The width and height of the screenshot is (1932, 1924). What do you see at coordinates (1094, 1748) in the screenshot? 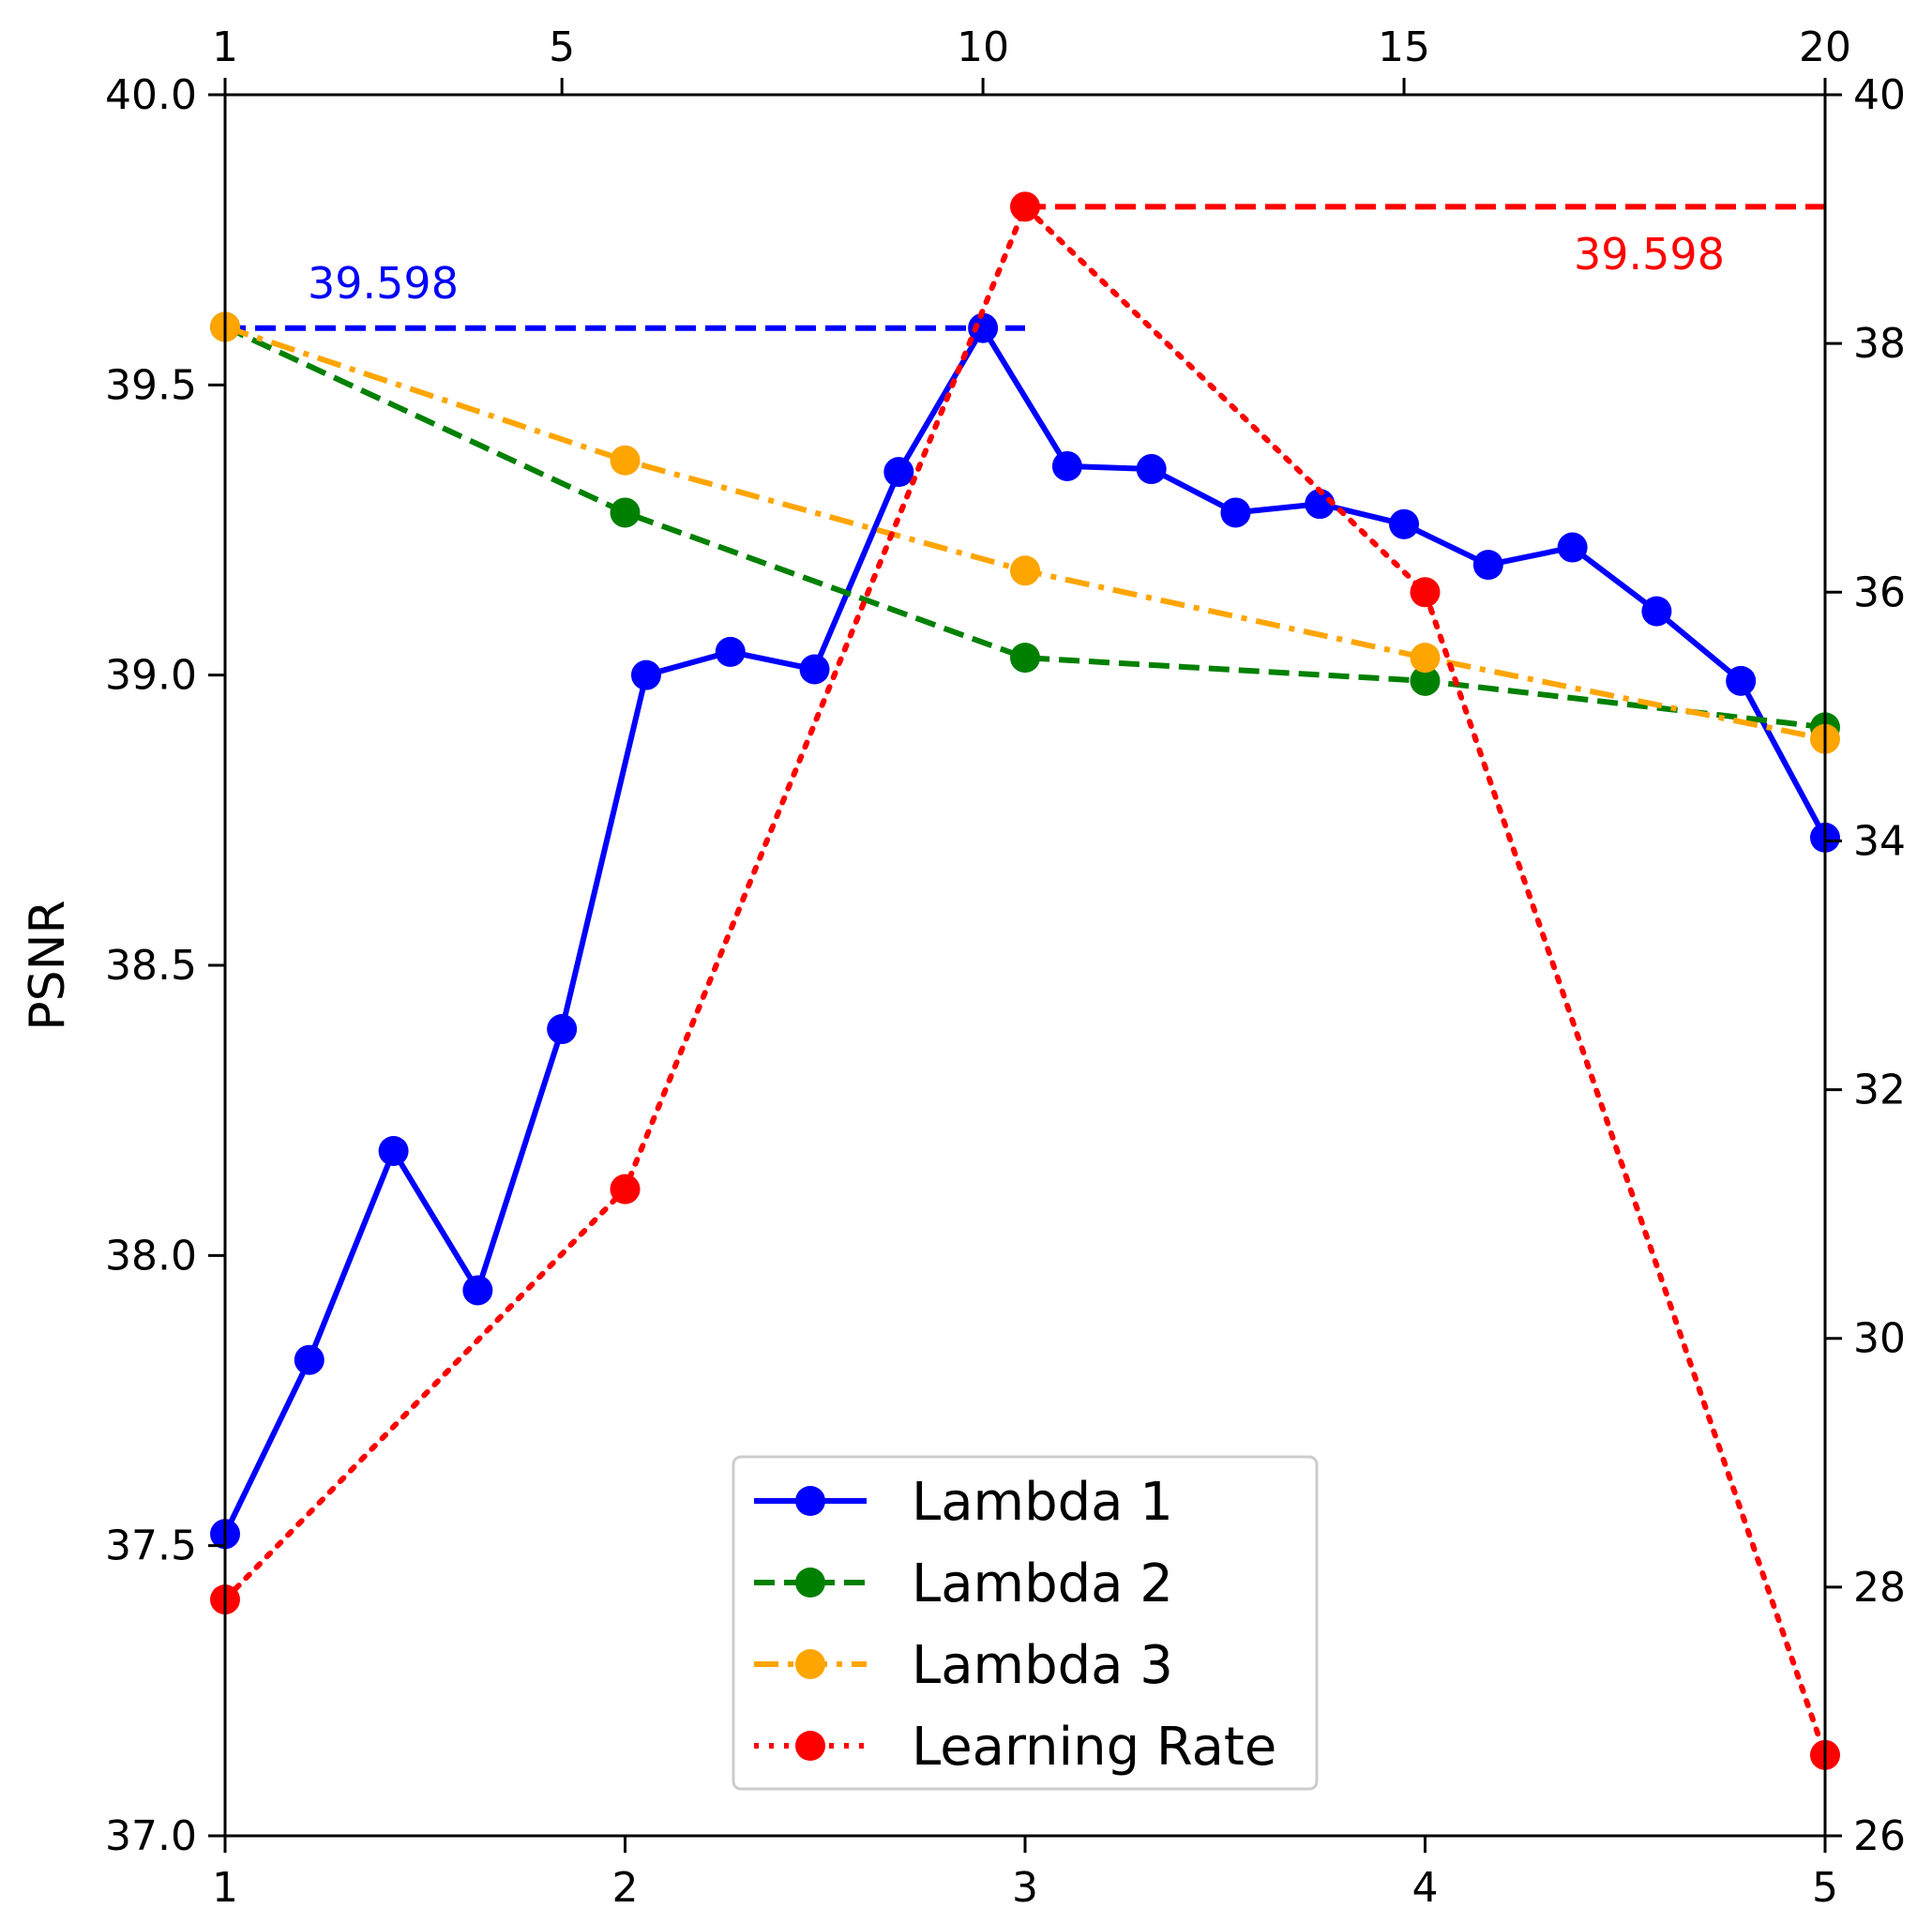
I see `legend-label: Learning Rate` at bounding box center [1094, 1748].